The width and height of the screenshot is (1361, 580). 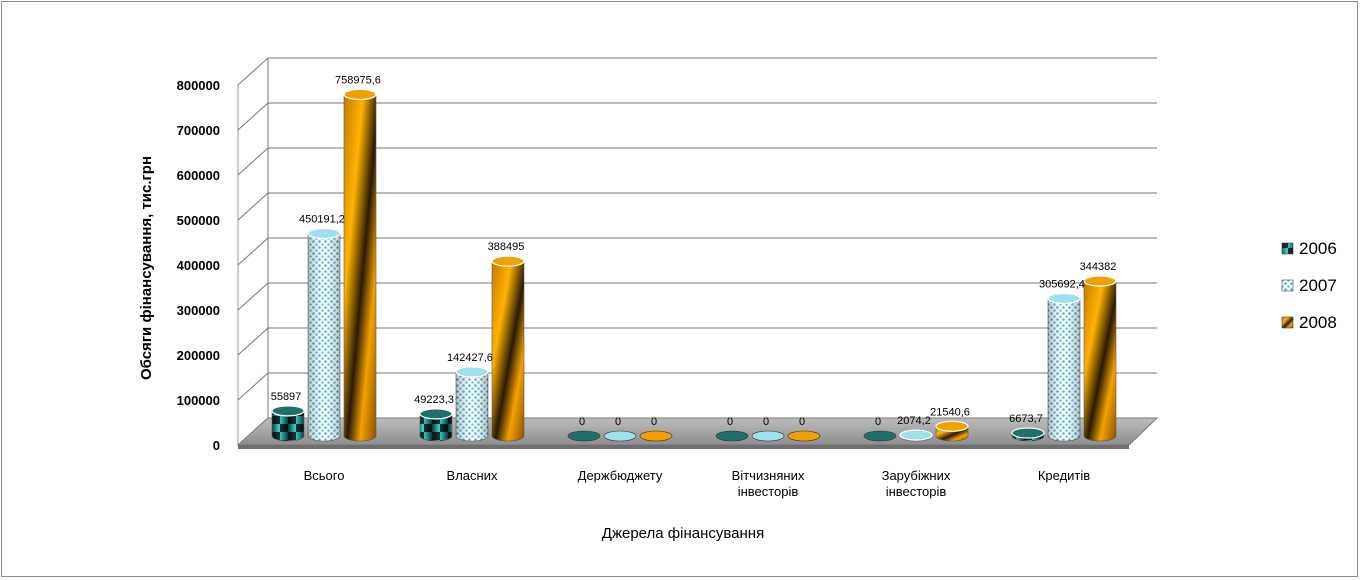 I want to click on y-axis-title: Обсяги фінансування, тис.грн, so click(x=146, y=268).